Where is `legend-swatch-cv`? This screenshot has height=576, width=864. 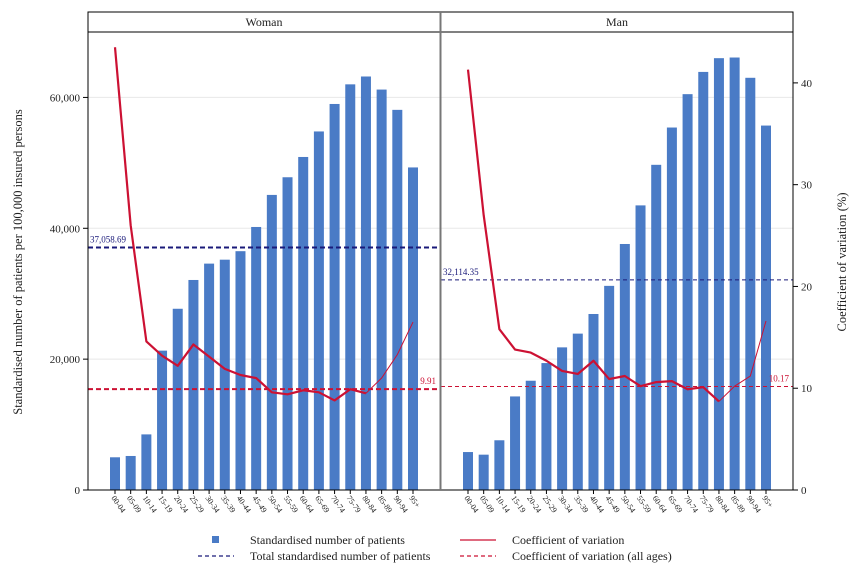 legend-swatch-cv is located at coordinates (478, 540).